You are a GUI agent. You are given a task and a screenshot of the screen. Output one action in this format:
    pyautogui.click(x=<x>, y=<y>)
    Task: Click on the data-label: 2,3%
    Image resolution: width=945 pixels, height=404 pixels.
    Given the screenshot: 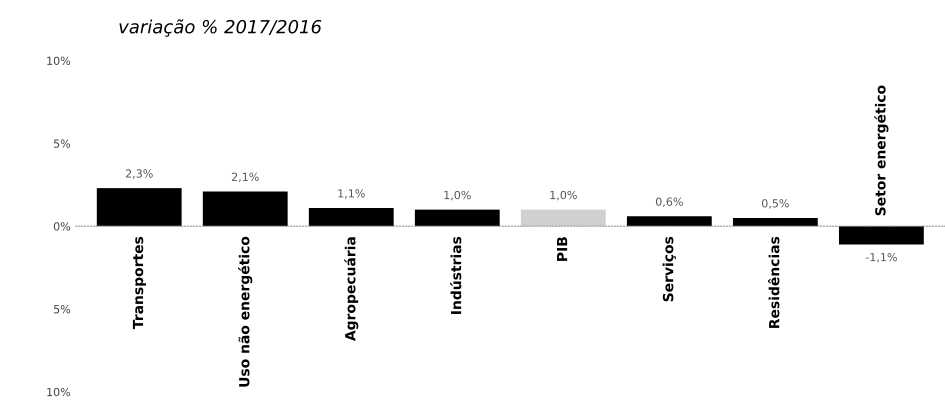 What is the action you would take?
    pyautogui.click(x=139, y=174)
    